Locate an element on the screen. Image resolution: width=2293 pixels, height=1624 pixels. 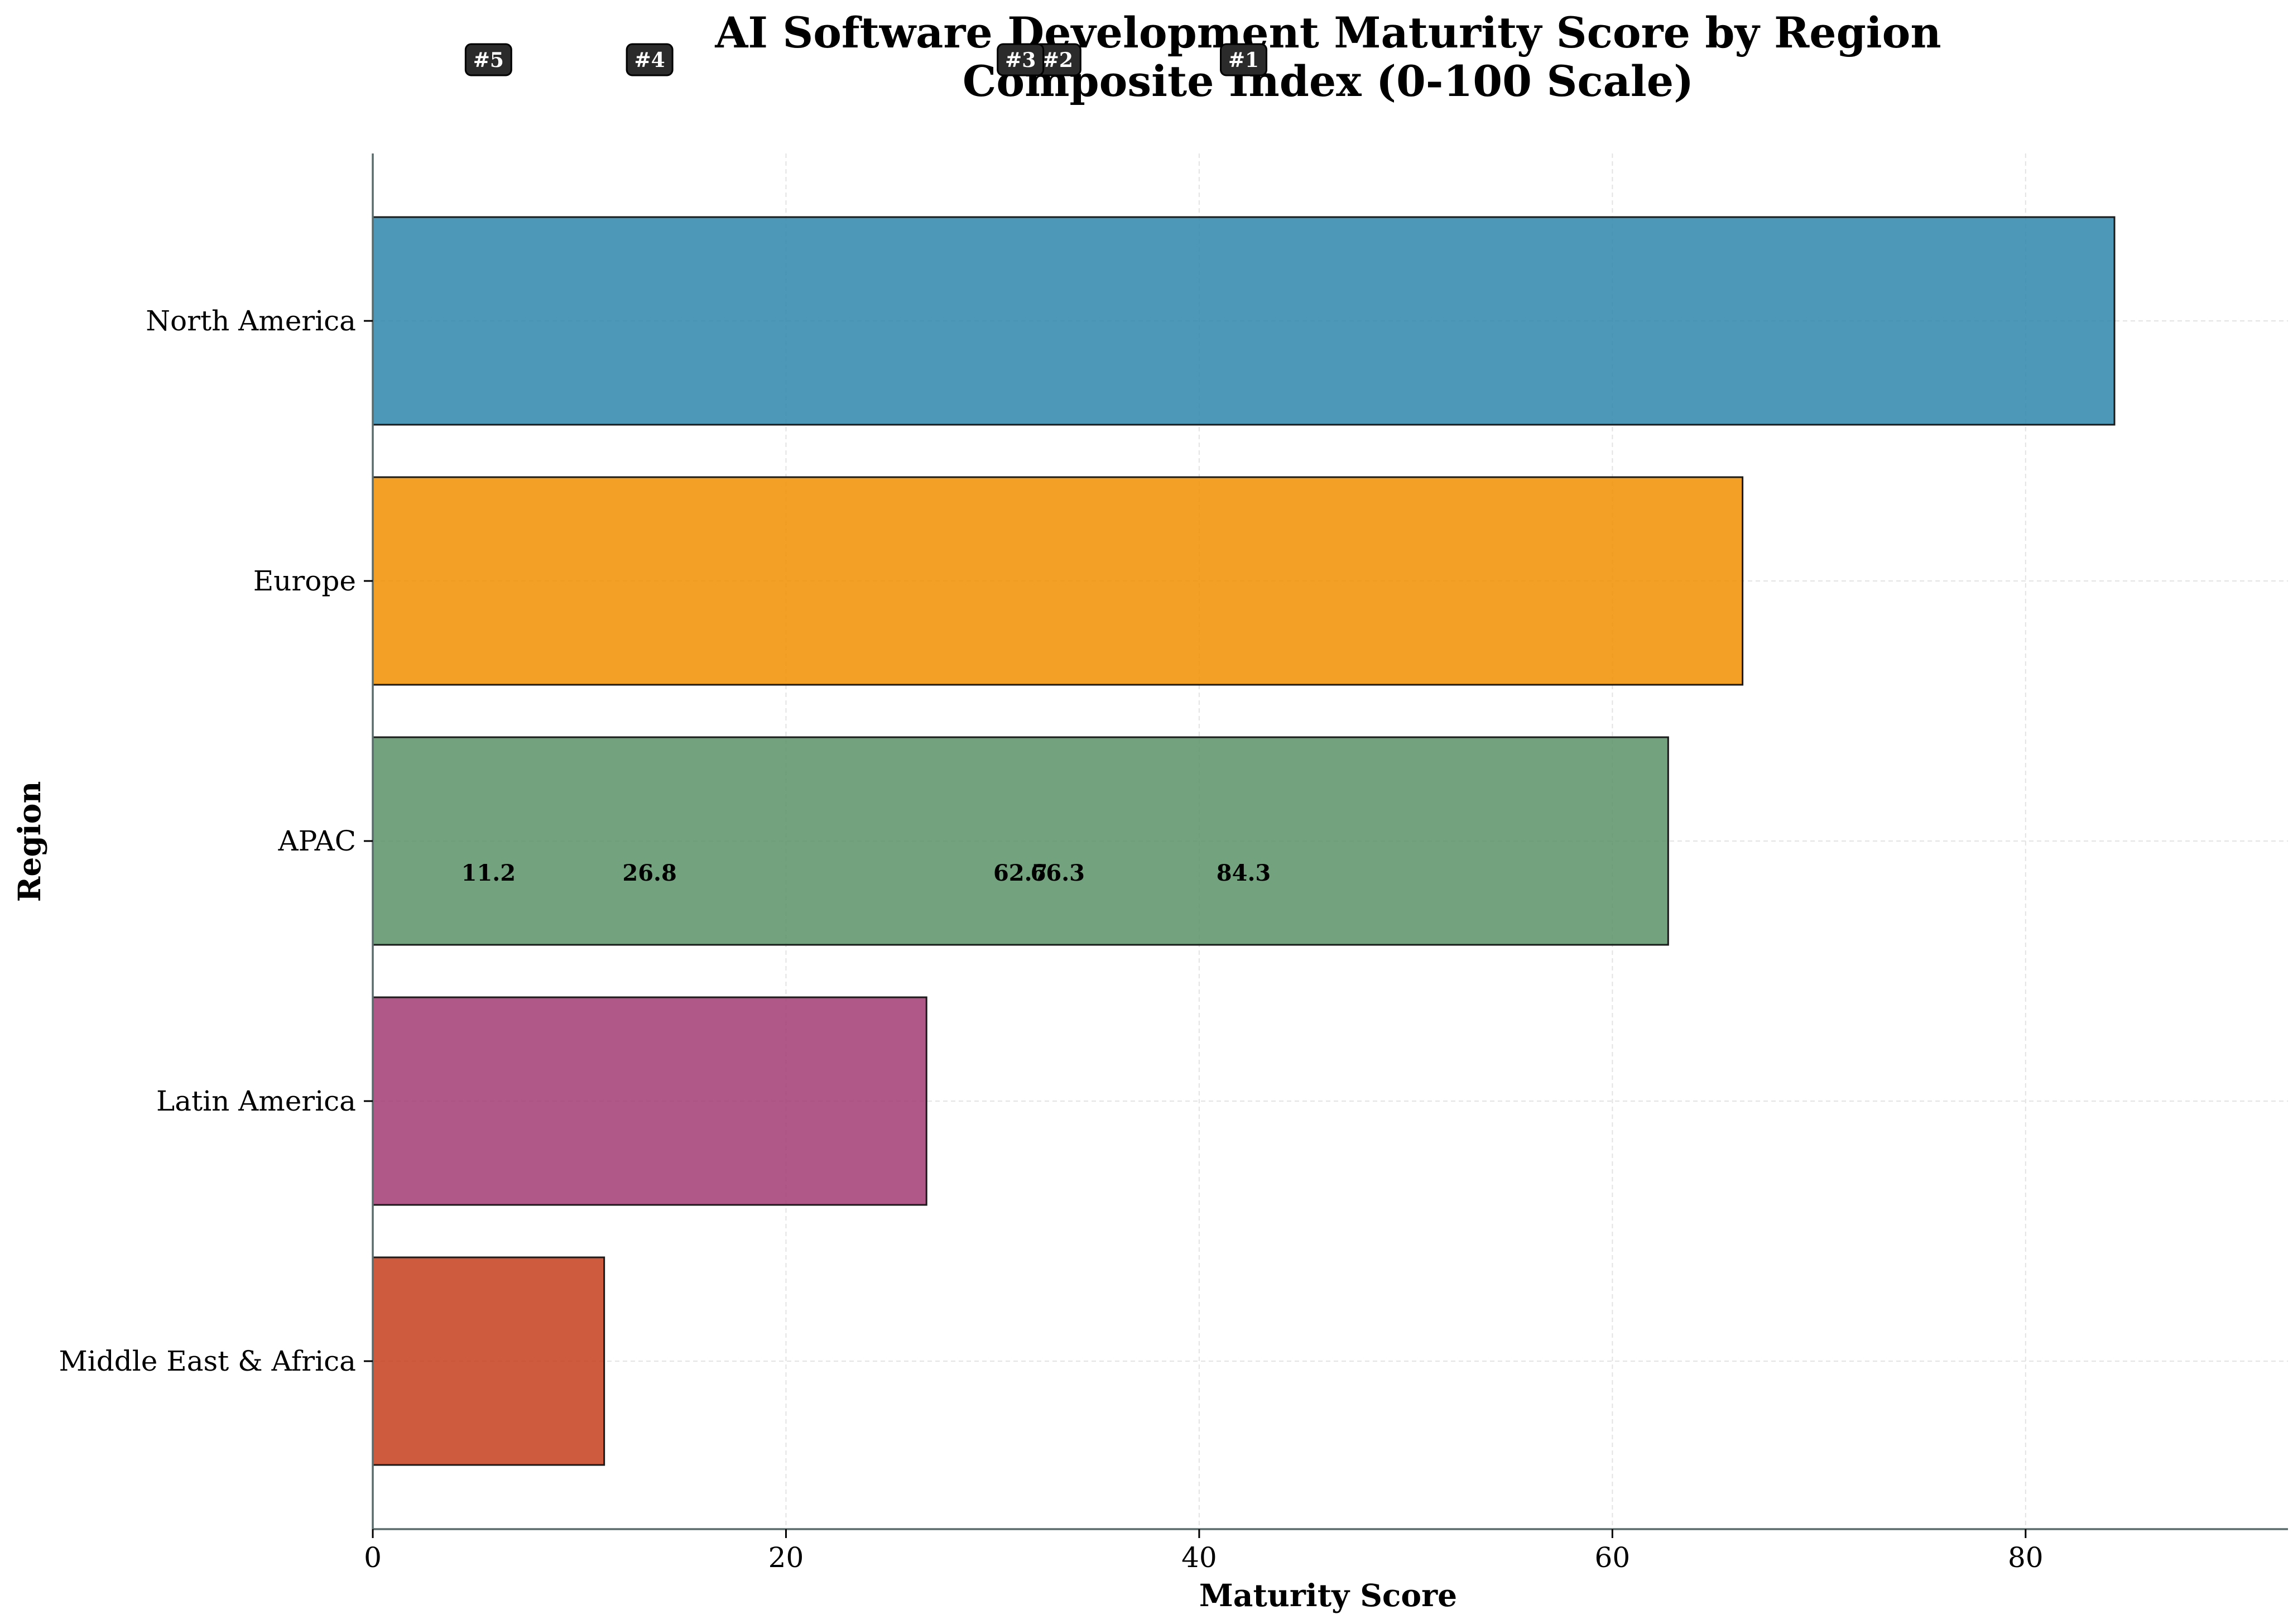
x-axis-label: Maturity Score is located at coordinates (1328, 1595).